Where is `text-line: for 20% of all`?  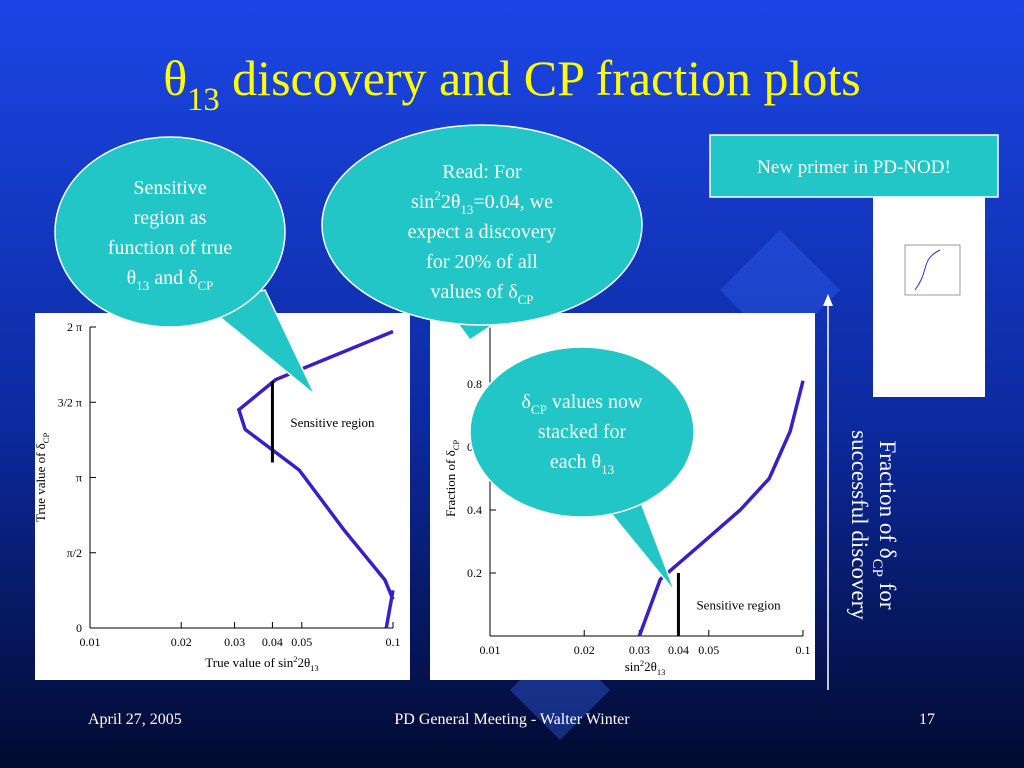
text-line: for 20% of all is located at coordinates (482, 262).